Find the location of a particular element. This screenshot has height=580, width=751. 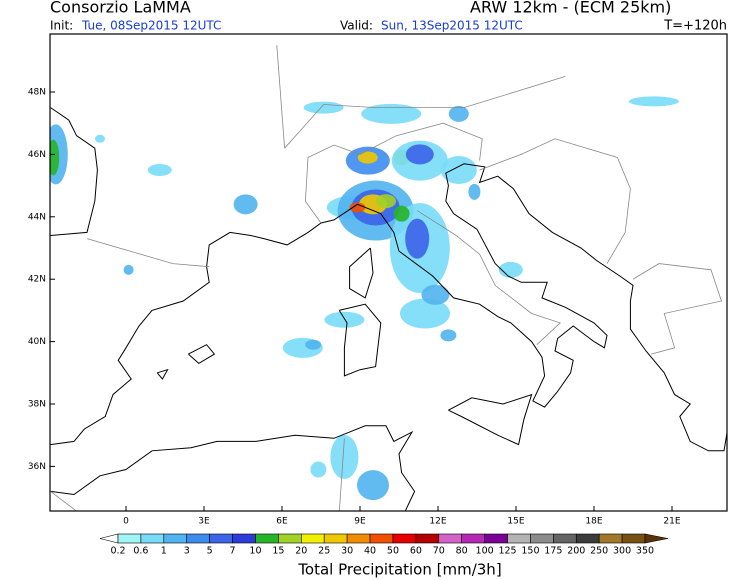

colorbar-label: 60 is located at coordinates (416, 551).